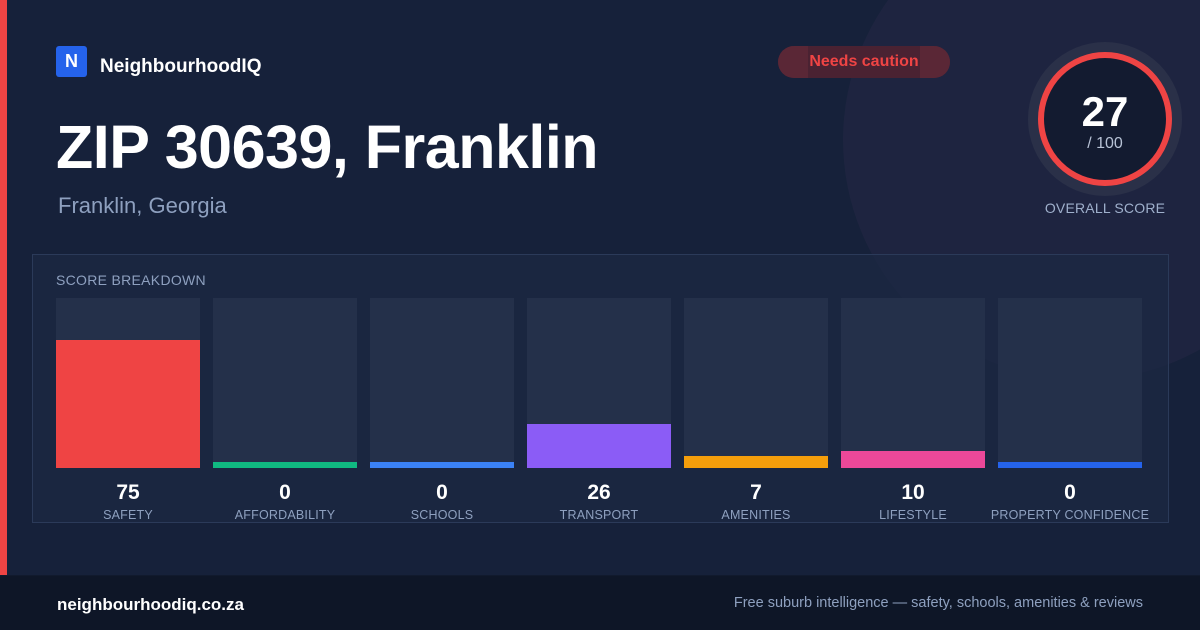  I want to click on score-bar-transport: 26 TRANSPORT, so click(599, 410).